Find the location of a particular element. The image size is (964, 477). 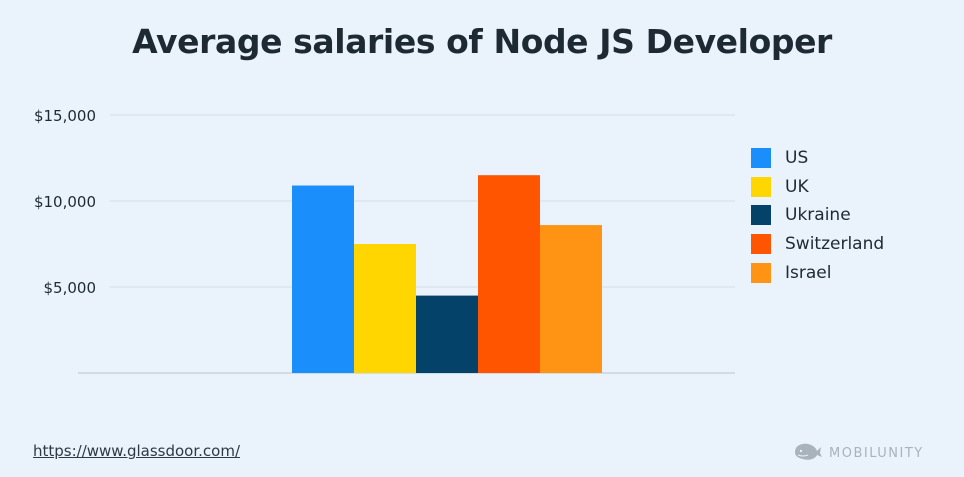

bar-uk is located at coordinates (385, 308).